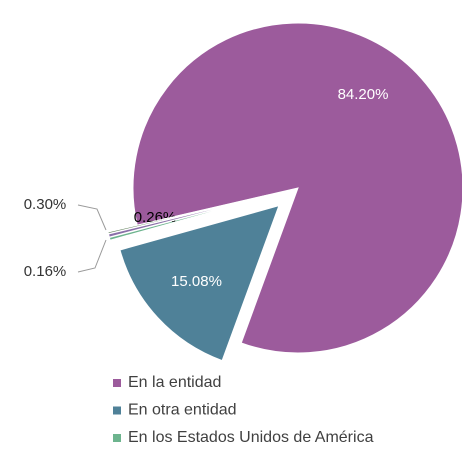 This screenshot has height=455, width=462. I want to click on legend-label: En los Estados Unidos de América, so click(251, 437).